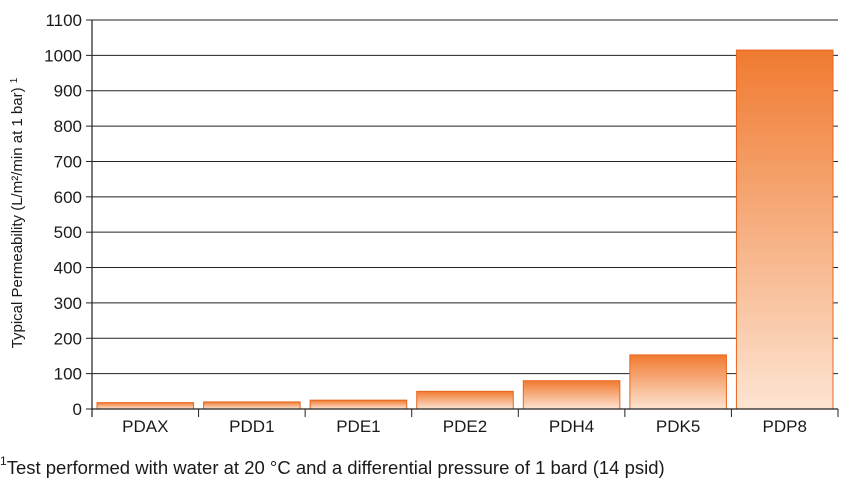 The image size is (861, 496). I want to click on y-tick-label-1100: 1100, so click(63, 20).